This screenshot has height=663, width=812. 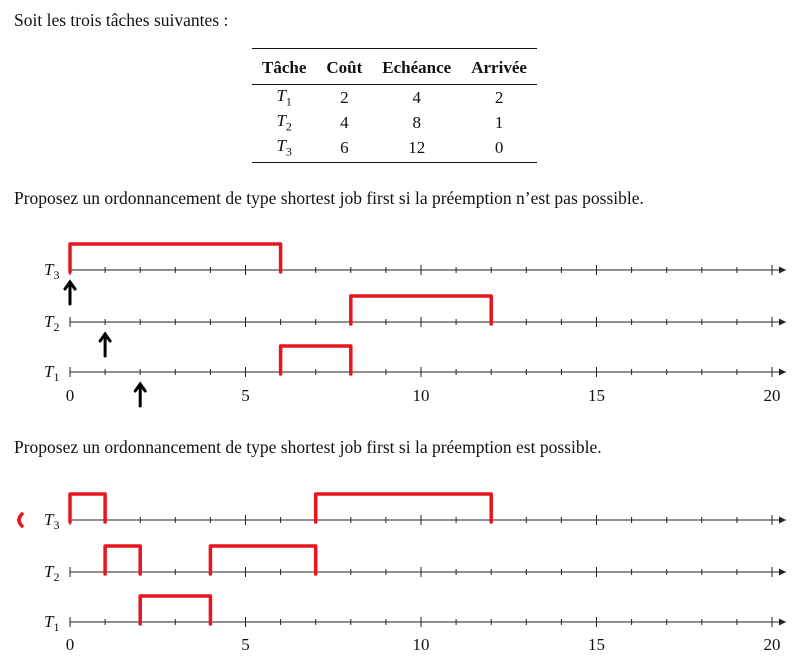 I want to click on task-arrival: 0, so click(x=499, y=149).